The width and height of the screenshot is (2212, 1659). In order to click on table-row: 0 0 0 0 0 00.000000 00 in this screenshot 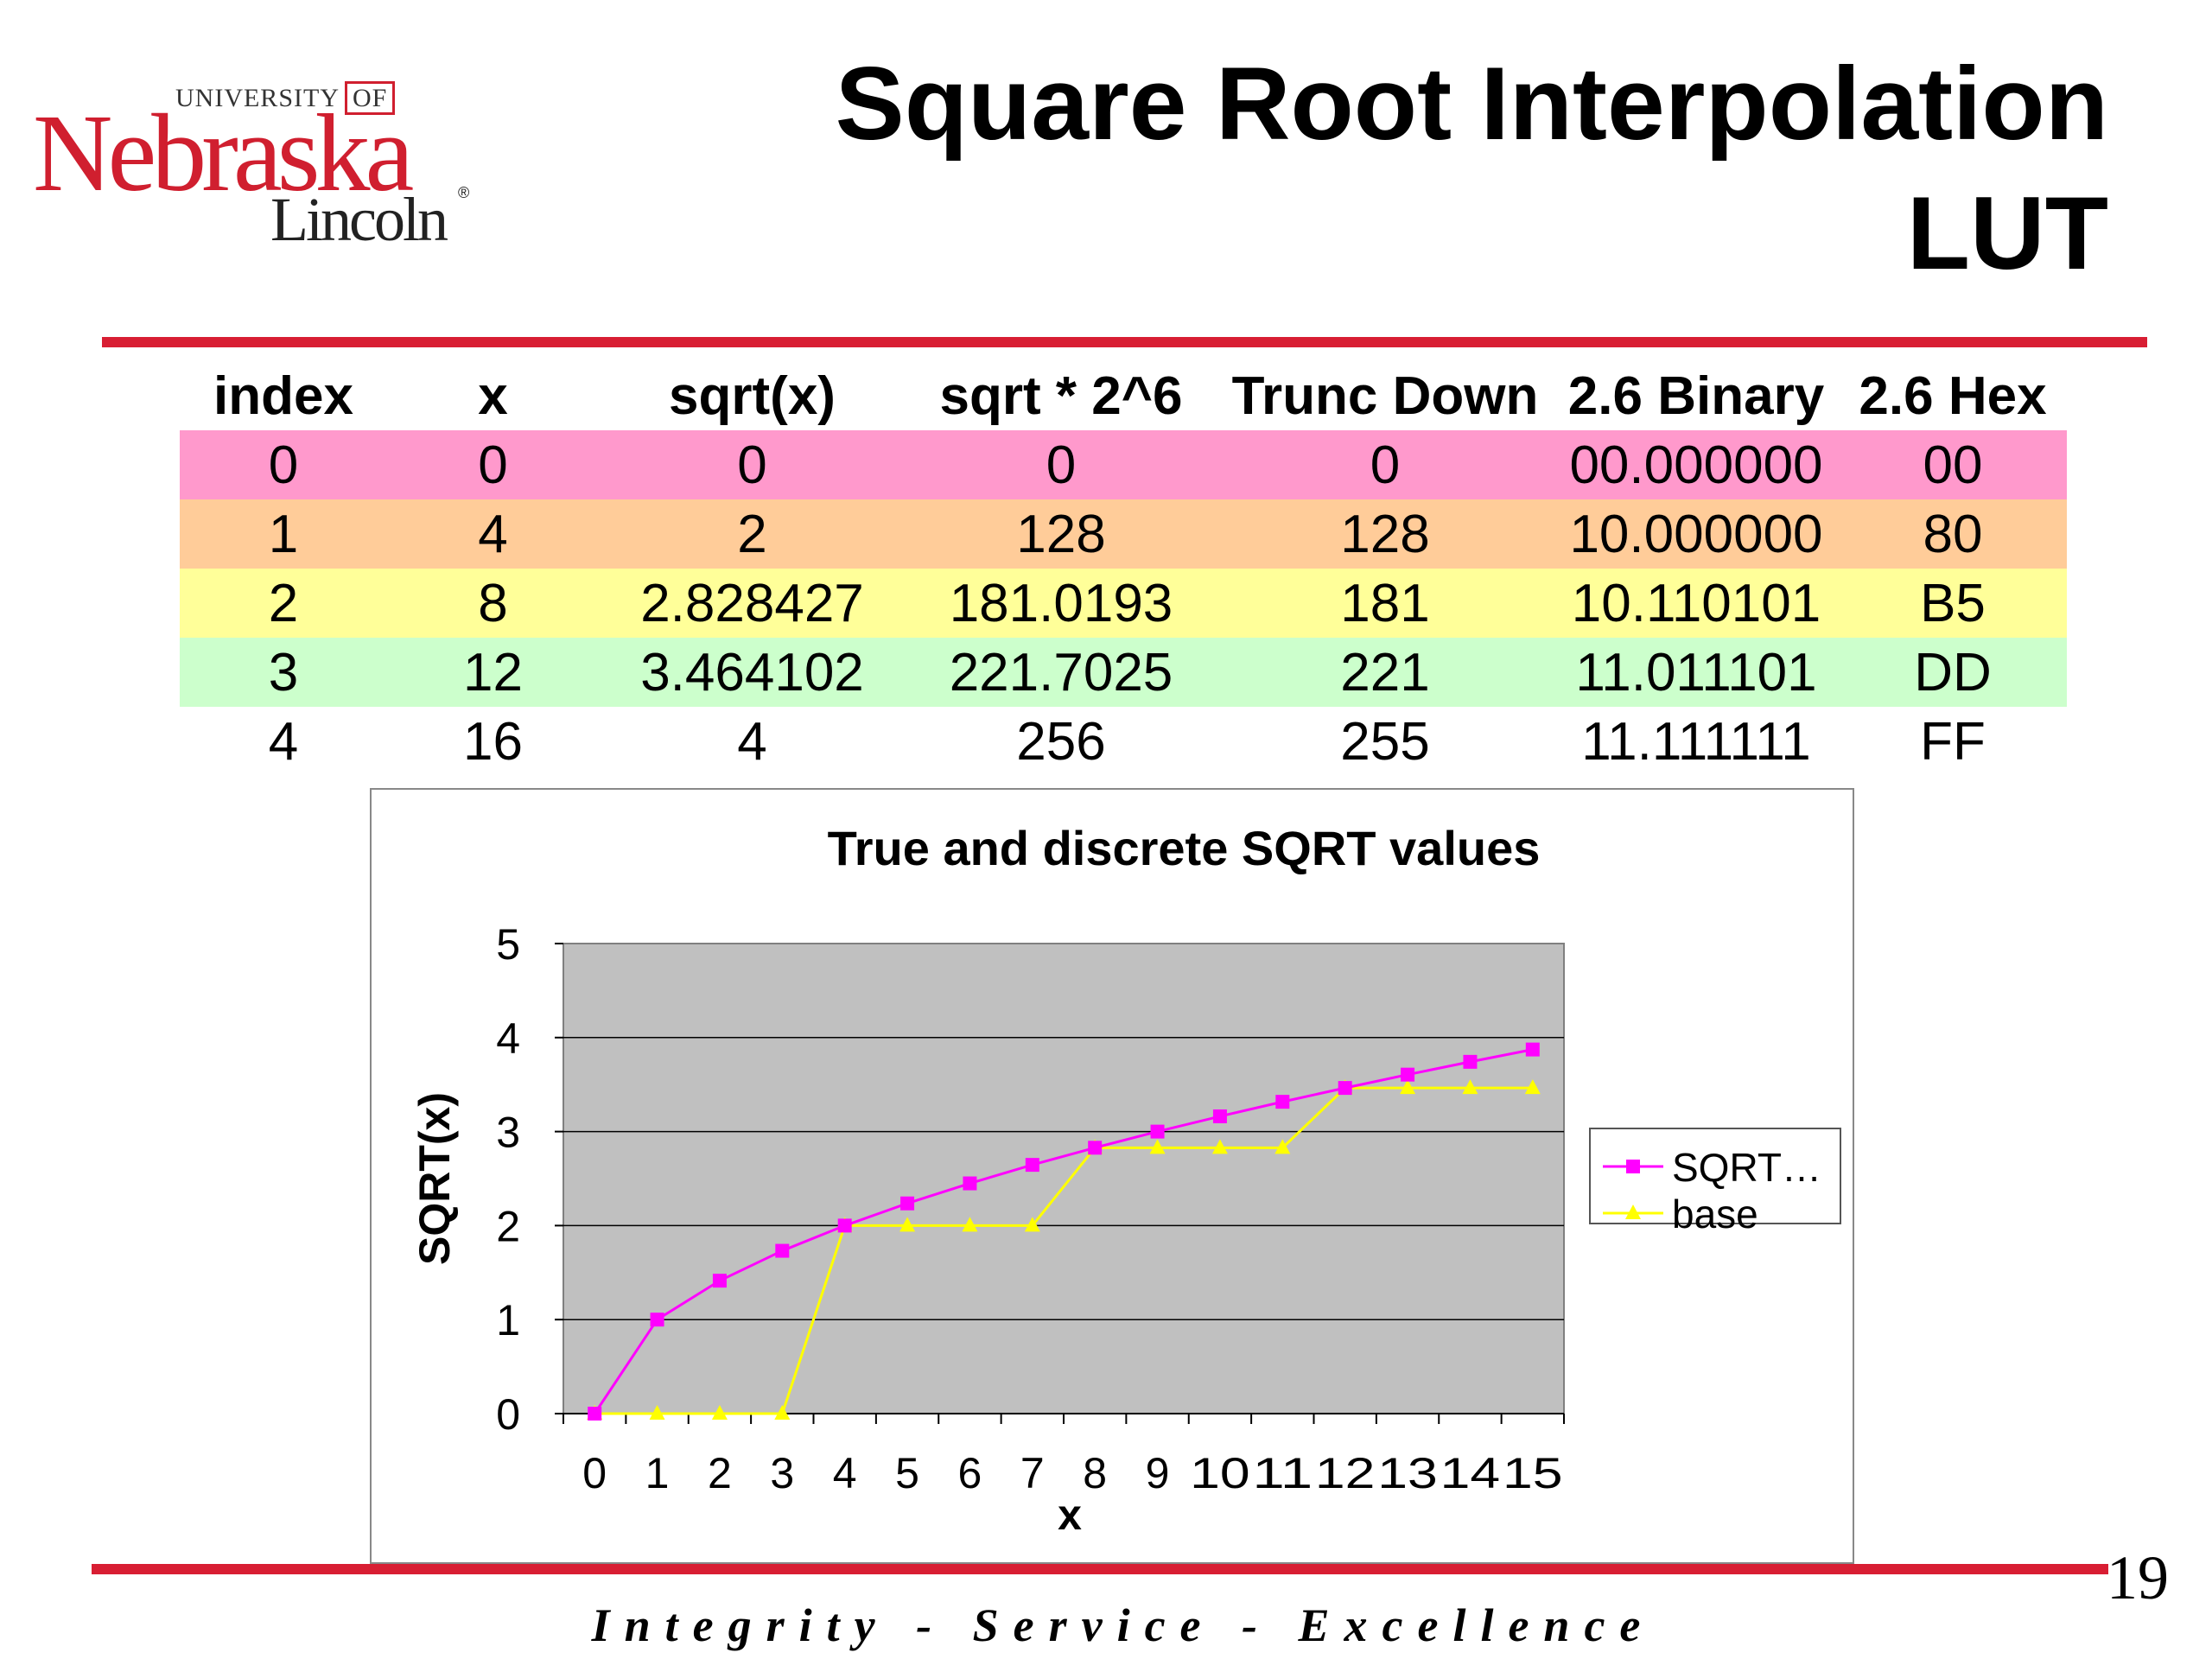, I will do `click(1123, 464)`.